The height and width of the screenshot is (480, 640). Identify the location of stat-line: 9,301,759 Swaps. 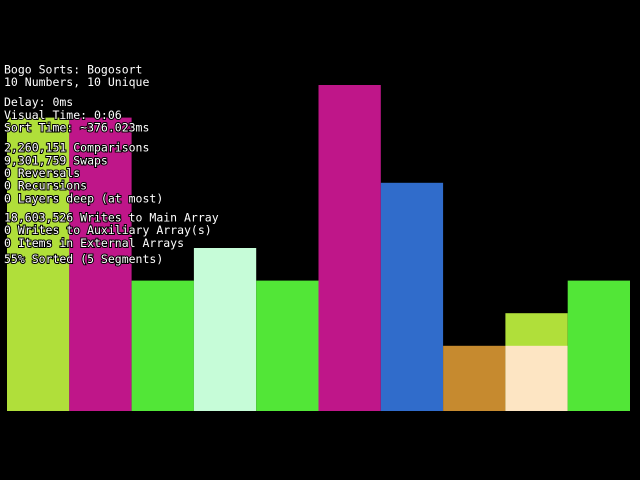
(56, 160).